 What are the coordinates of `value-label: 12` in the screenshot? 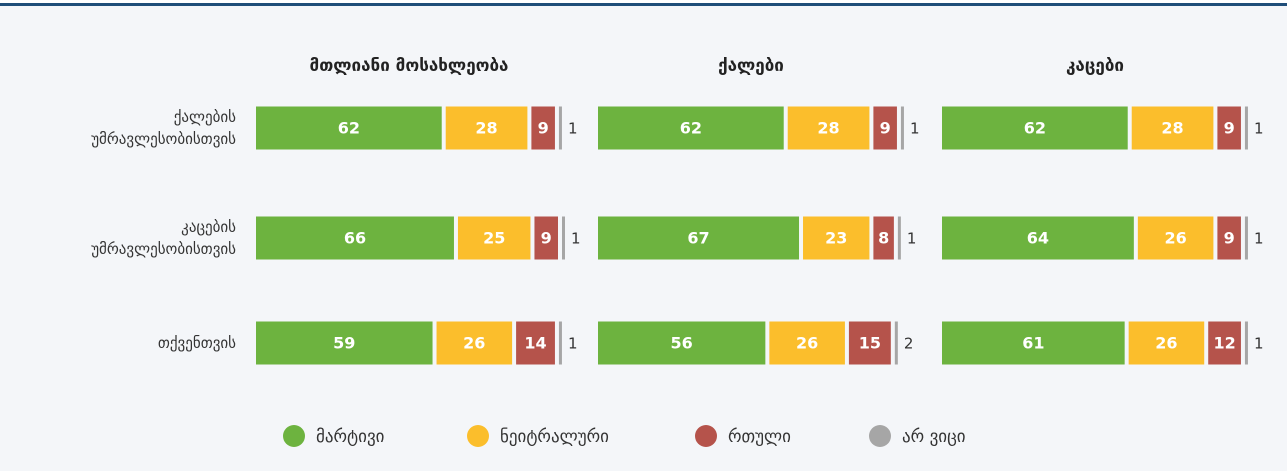 It's located at (1224, 343).